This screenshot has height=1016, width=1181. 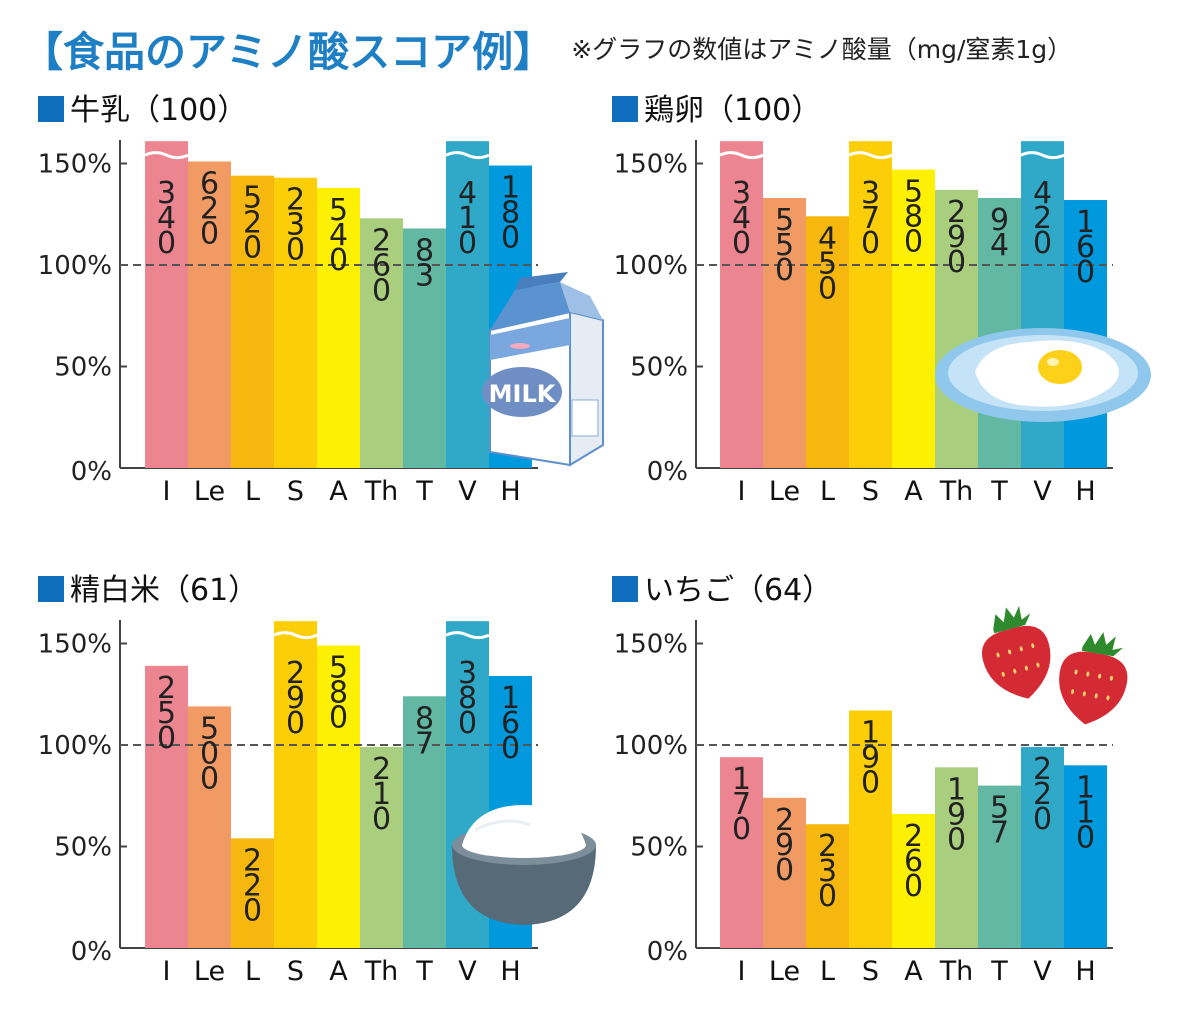 I want to click on svg-text: MILK, so click(x=523, y=394).